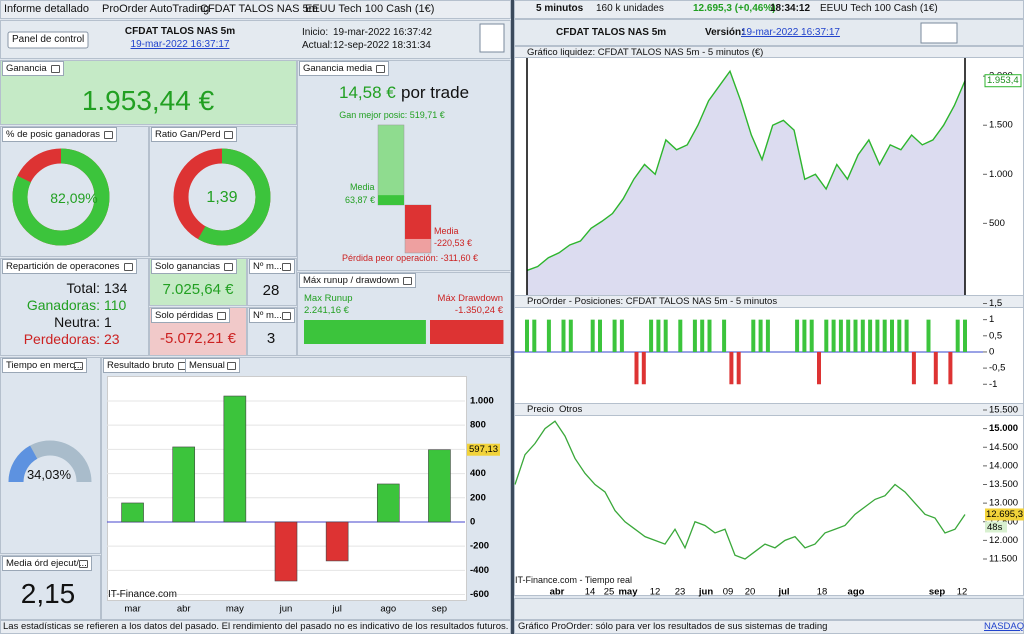 This screenshot has width=1024, height=634. I want to click on y-tick-label: 12.000, so click(1003, 540).